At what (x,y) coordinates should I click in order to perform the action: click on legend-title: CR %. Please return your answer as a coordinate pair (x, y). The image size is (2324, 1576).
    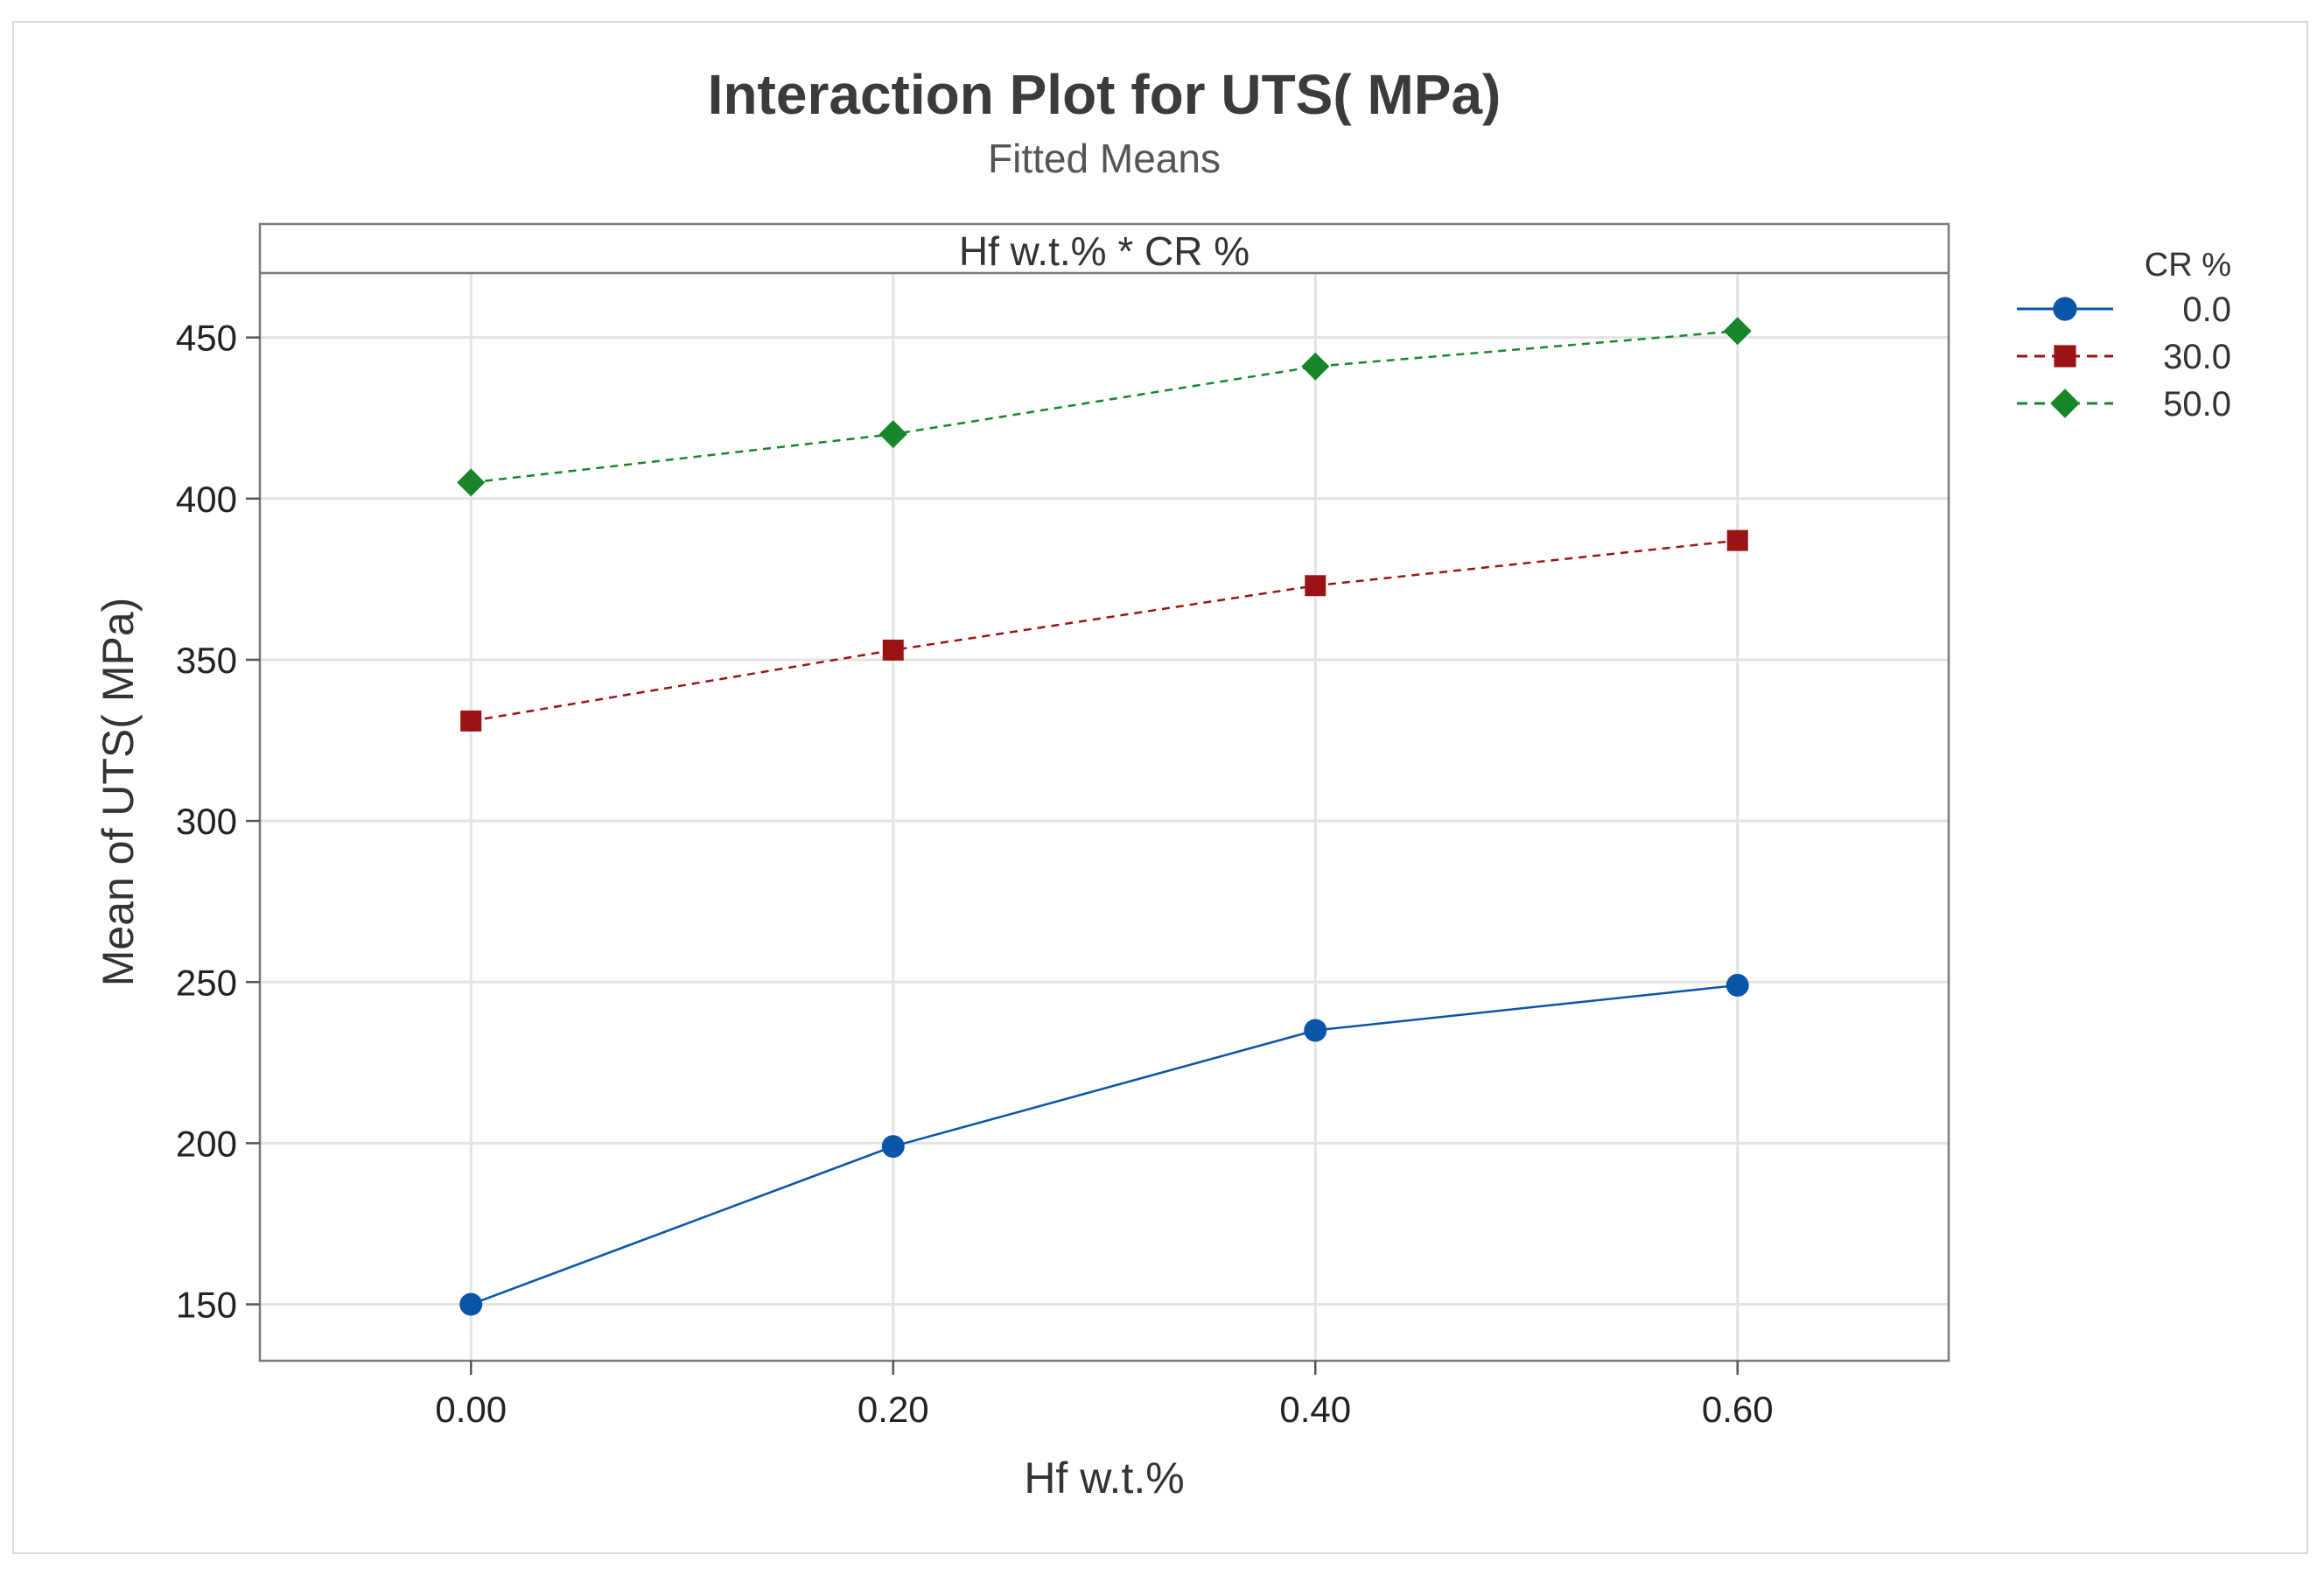
    Looking at the image, I should click on (2188, 265).